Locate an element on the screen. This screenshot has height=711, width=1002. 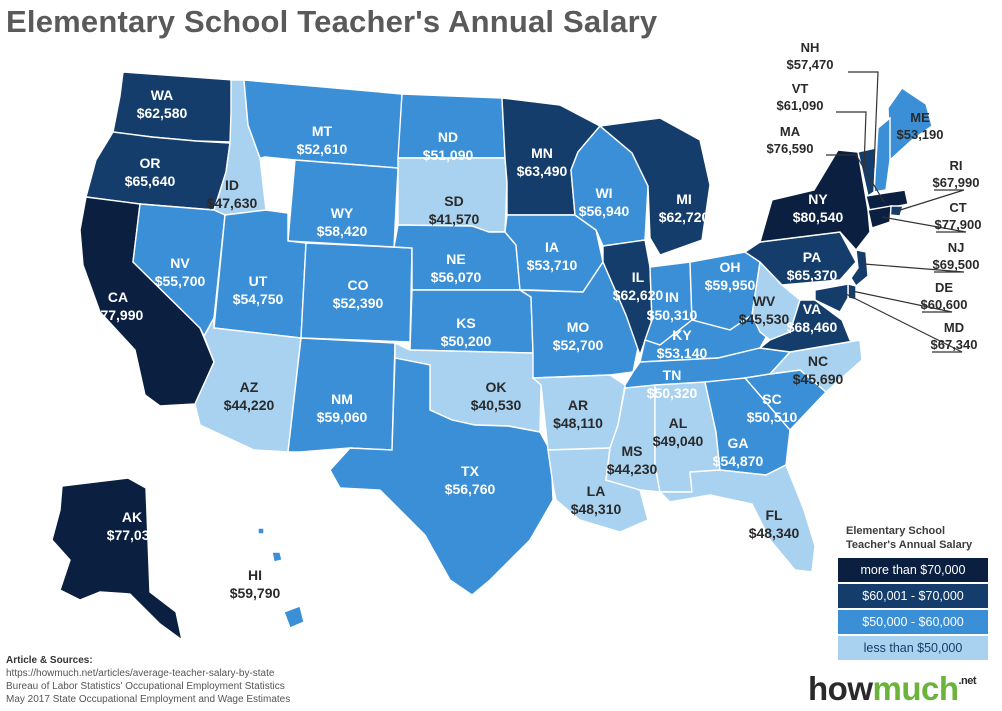
state-label-il: IL $62,620 is located at coordinates (638, 286).